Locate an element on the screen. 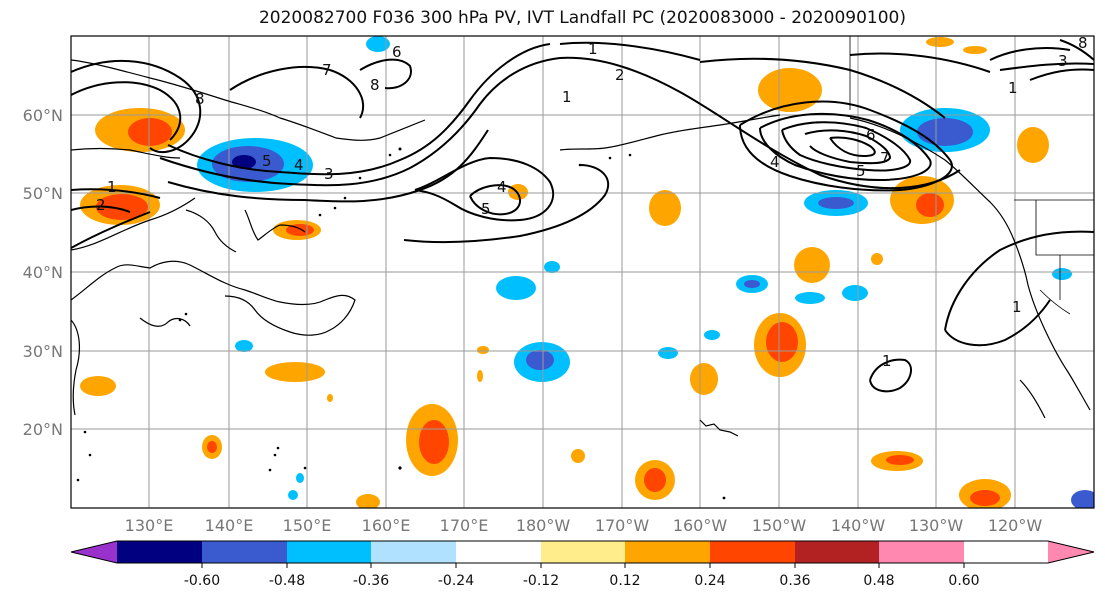 Image resolution: width=1105 pixels, height=601 pixels. colorbar-tick-label: 0.12 is located at coordinates (624, 581).